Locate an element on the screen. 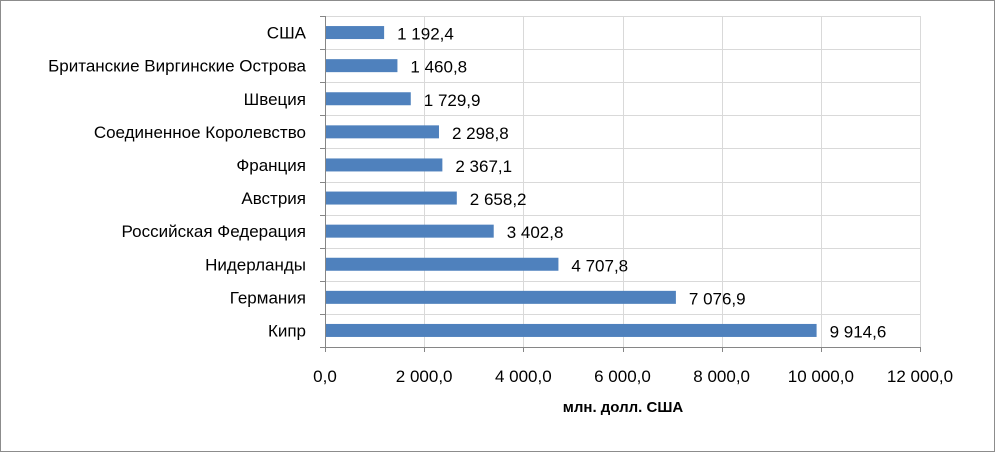  category-label: Нидерланды is located at coordinates (255, 264).